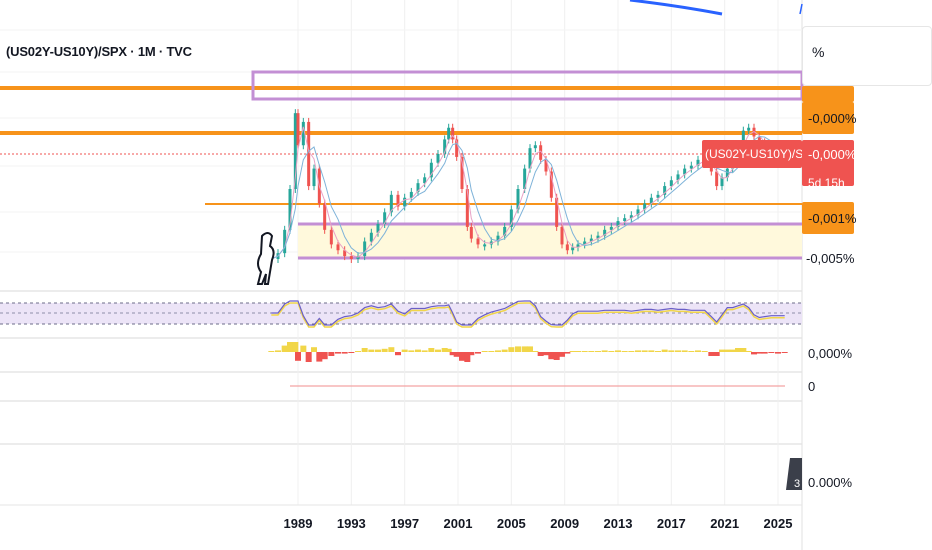 The height and width of the screenshot is (550, 932). Describe the element at coordinates (752, 154) in the screenshot. I see `series-tag-bg` at that location.